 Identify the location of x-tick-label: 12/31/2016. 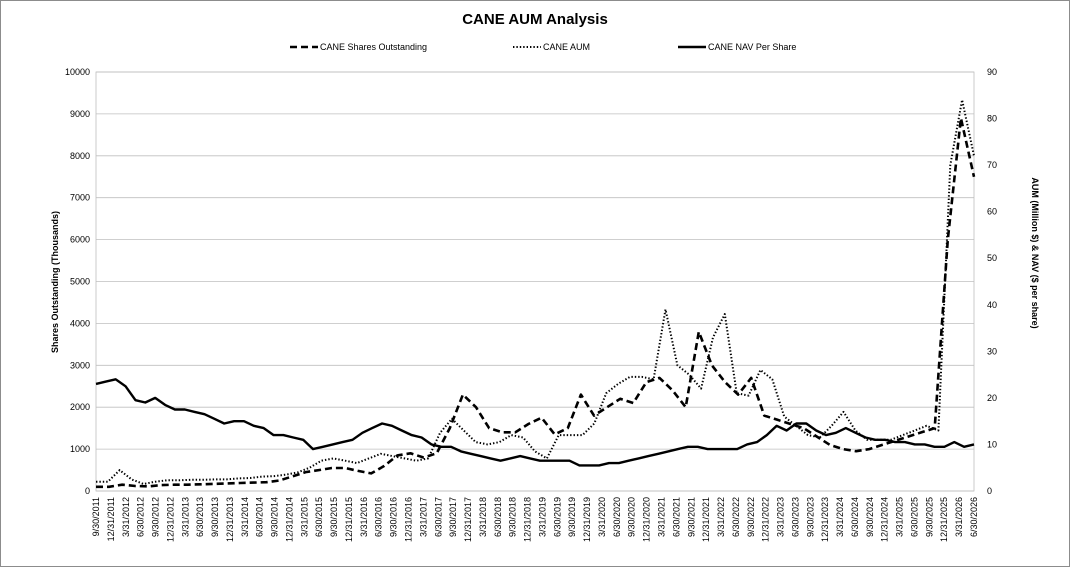
(409, 519).